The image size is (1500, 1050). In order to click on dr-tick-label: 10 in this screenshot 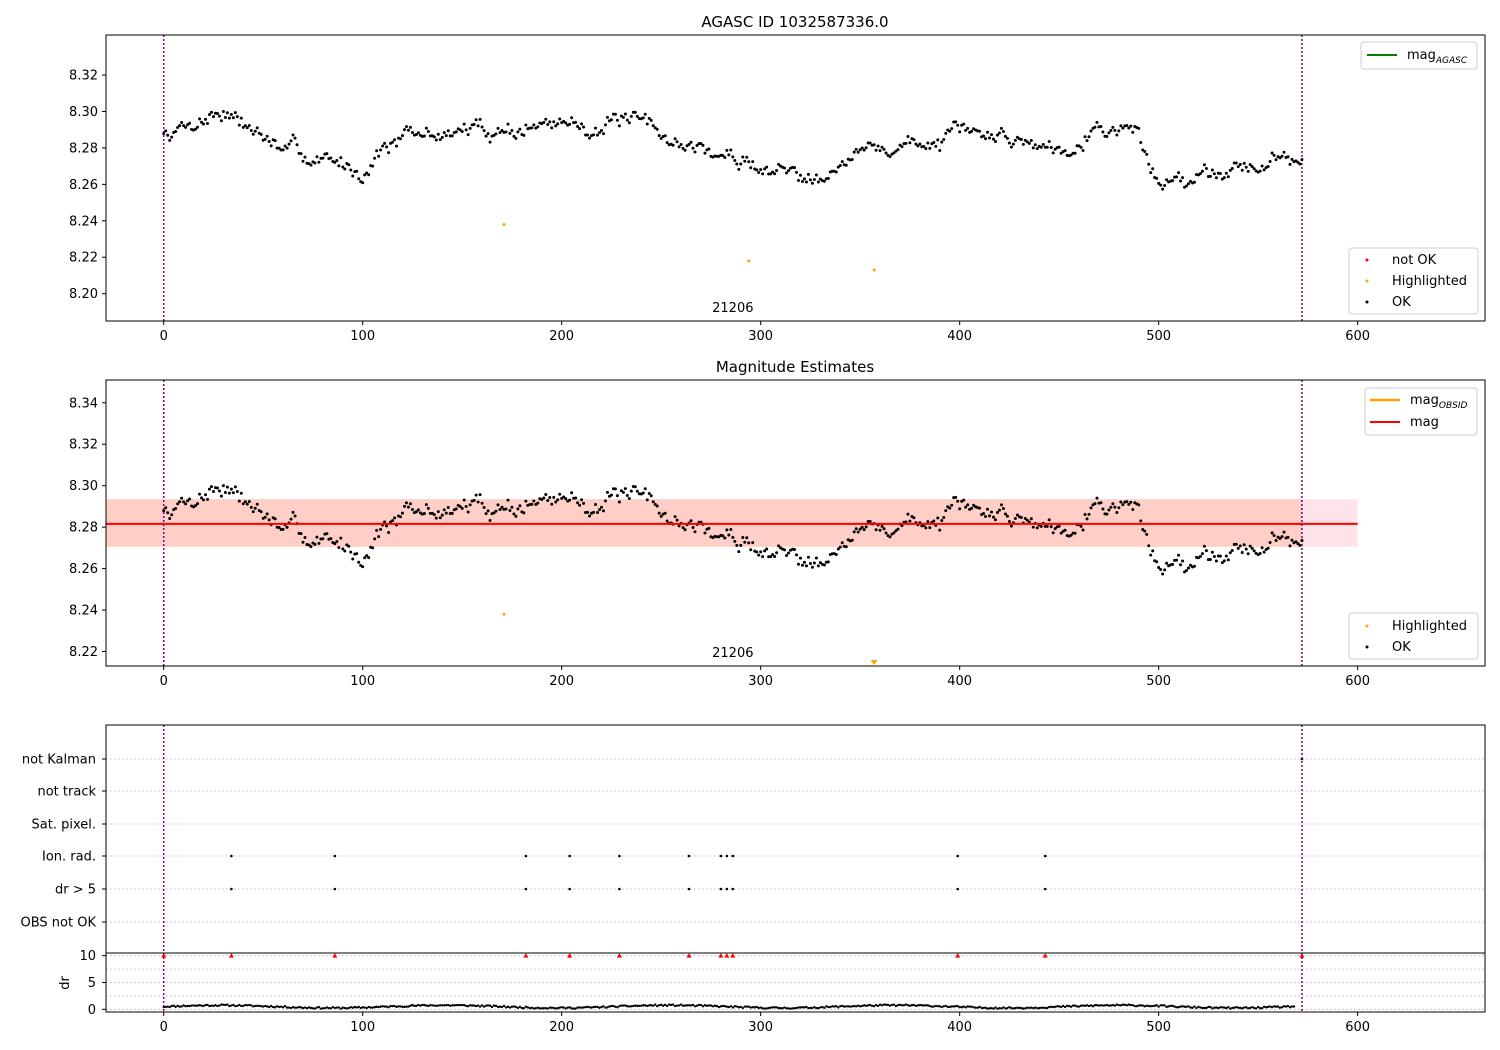, I will do `click(87, 956)`.